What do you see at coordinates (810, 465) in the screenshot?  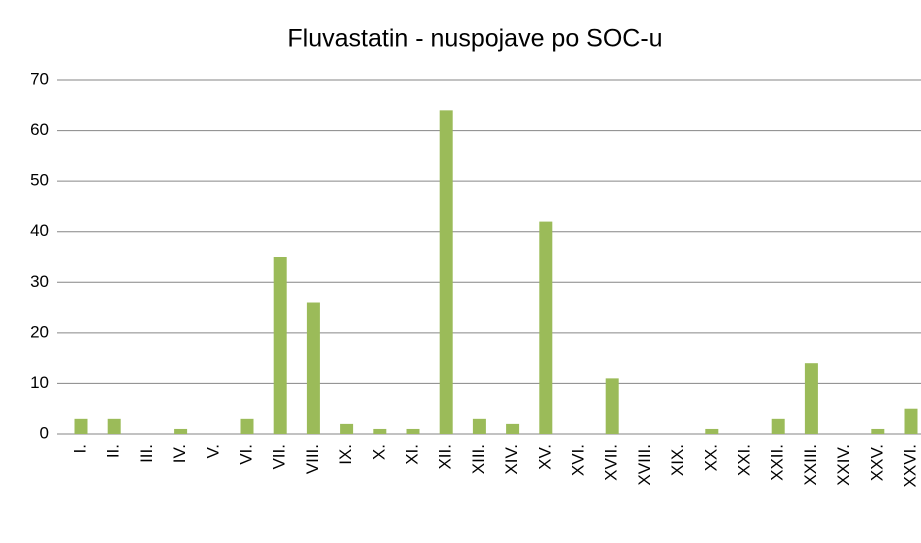 I see `x-tick-label: XXIII.` at bounding box center [810, 465].